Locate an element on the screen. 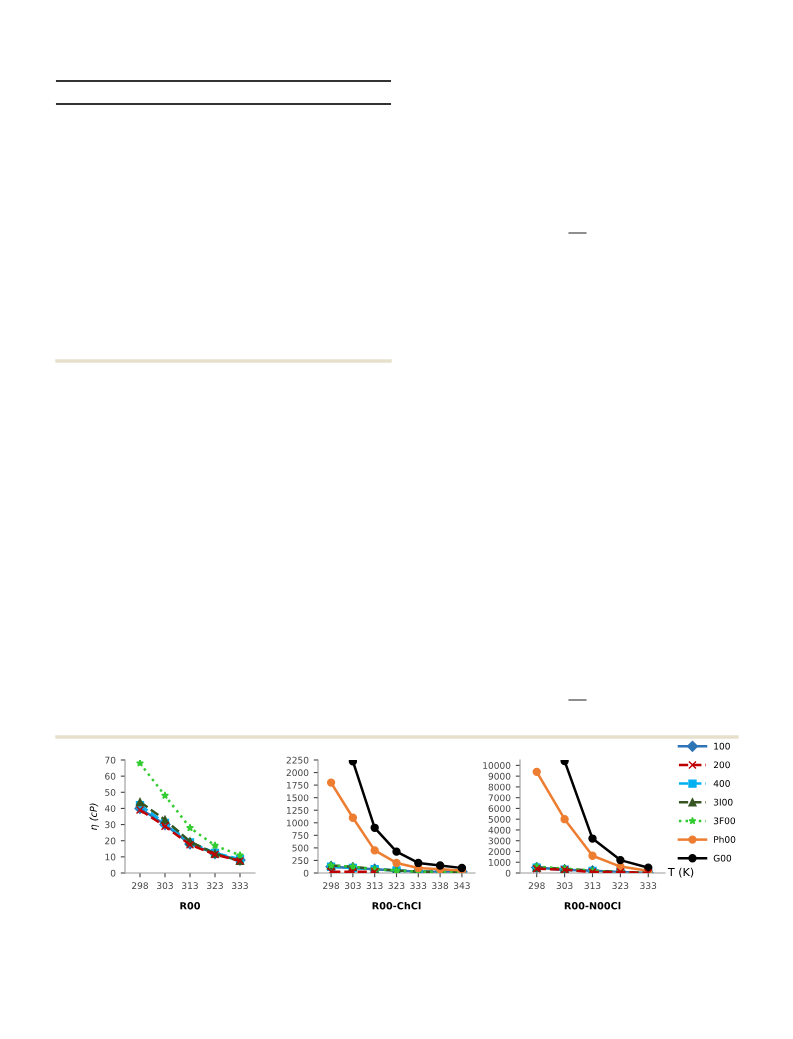 This screenshot has height=1039, width=793. y-tick-label: 1500 is located at coordinates (297, 798).